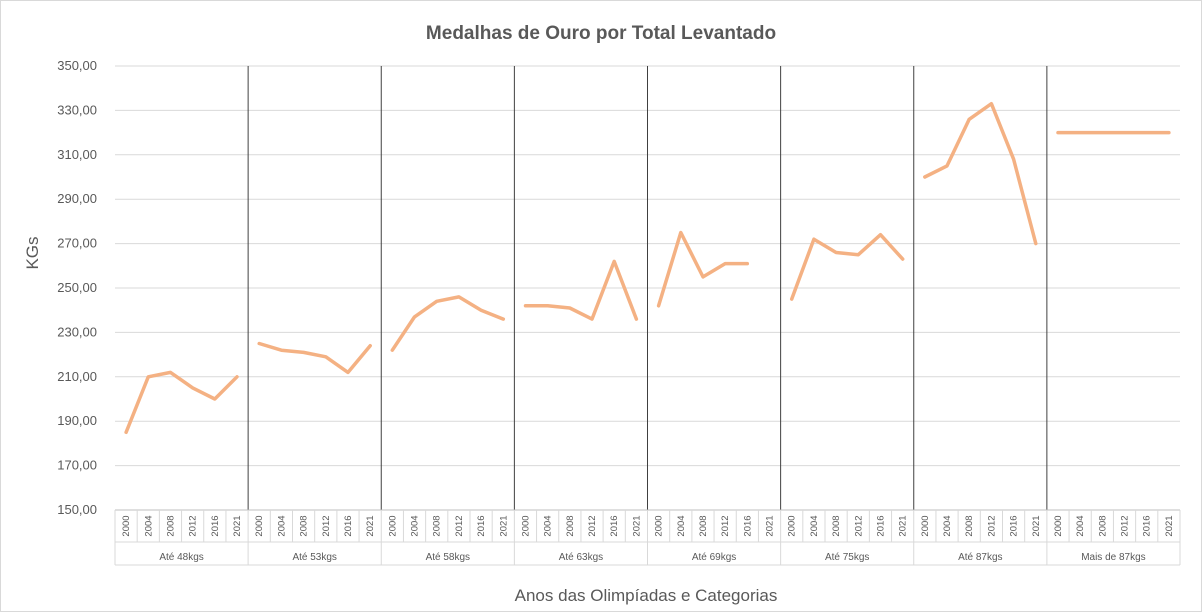 Image resolution: width=1202 pixels, height=613 pixels. I want to click on y-tick-label: 210,00, so click(77, 376).